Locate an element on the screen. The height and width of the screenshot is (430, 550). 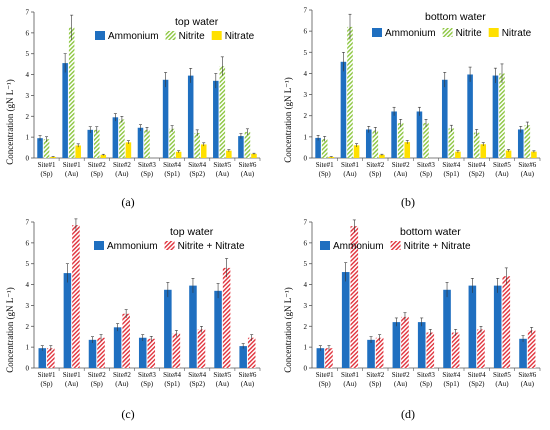
panel-a-title: top water is located at coordinates (197, 22).